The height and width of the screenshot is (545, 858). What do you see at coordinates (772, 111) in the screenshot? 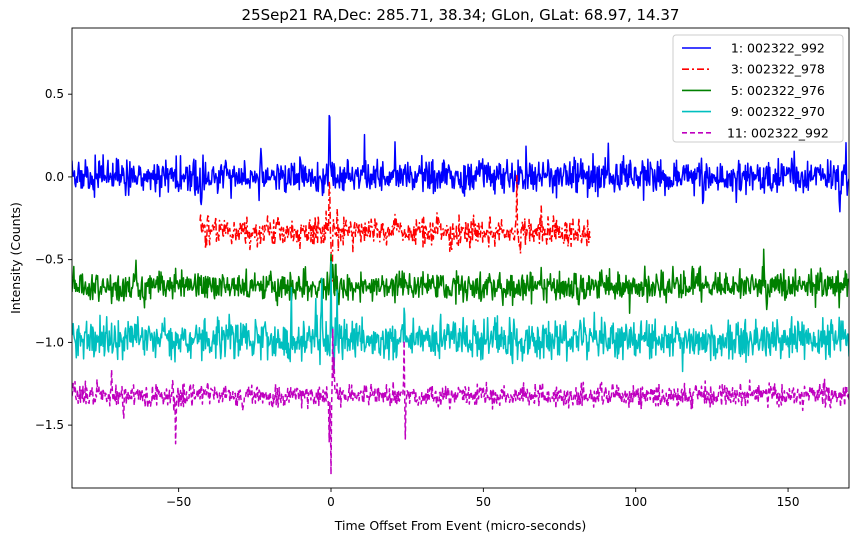
I see `legend-label: 9: 002322_970` at bounding box center [772, 111].